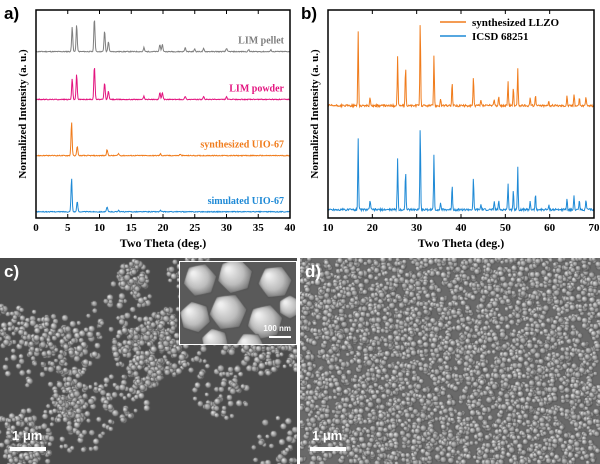  I want to click on series-label-1: LIM powder, so click(256, 88).